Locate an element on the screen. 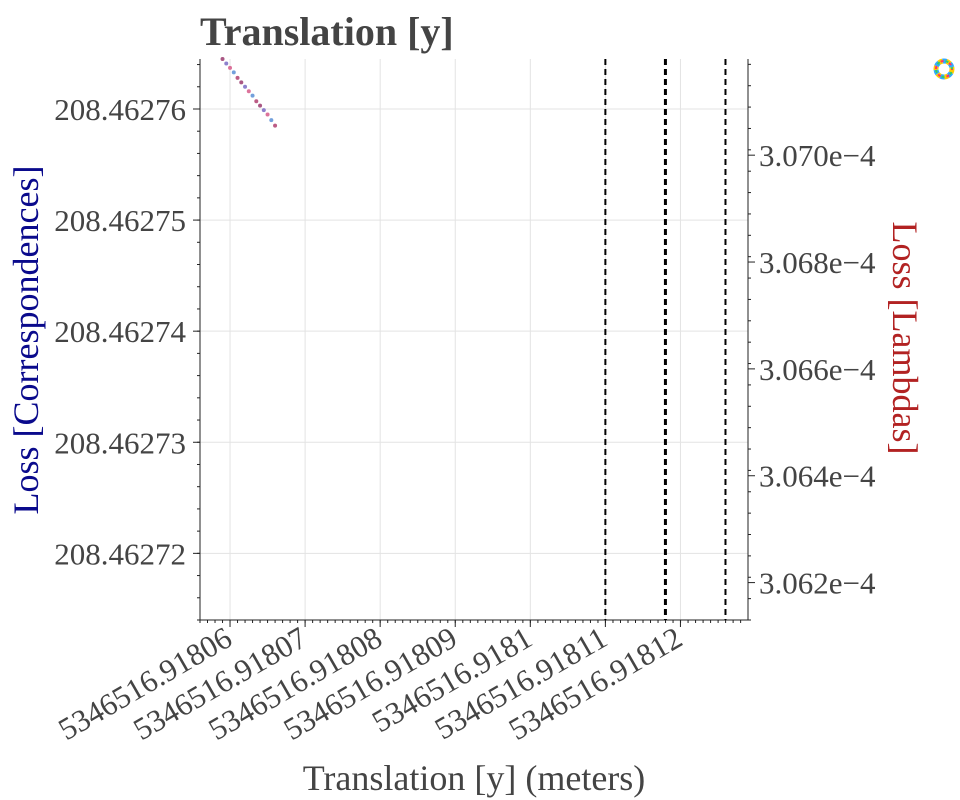 This screenshot has width=960, height=800. y-left-tick-label: 208.46275 is located at coordinates (120, 220).